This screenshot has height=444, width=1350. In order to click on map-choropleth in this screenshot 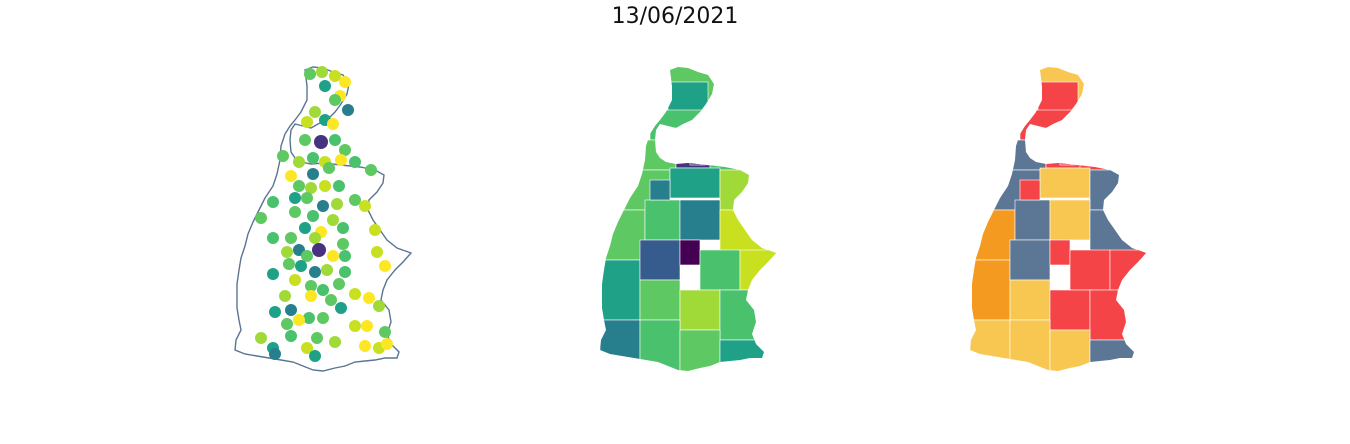, I will do `click(688, 219)`.